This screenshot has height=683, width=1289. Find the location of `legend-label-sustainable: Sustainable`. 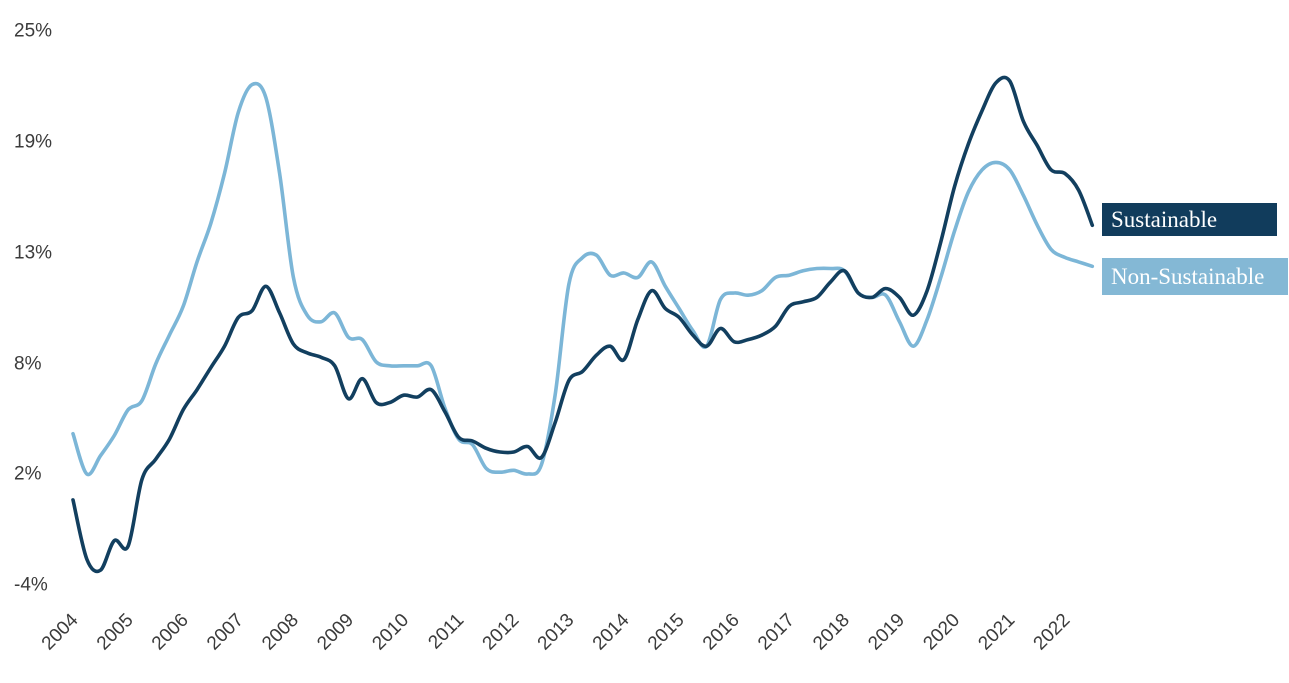

legend-label-sustainable: Sustainable is located at coordinates (1164, 219).